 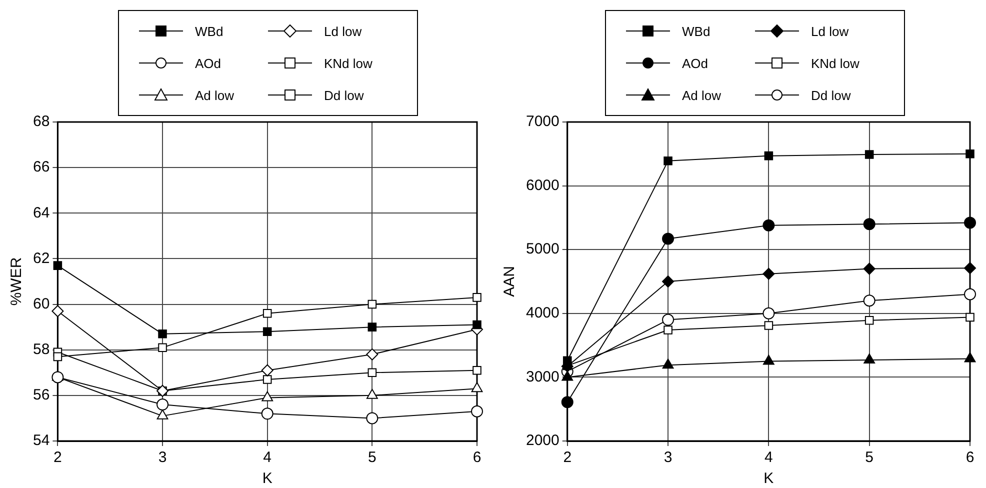 I want to click on y-tick-label: 64, so click(x=41, y=213).